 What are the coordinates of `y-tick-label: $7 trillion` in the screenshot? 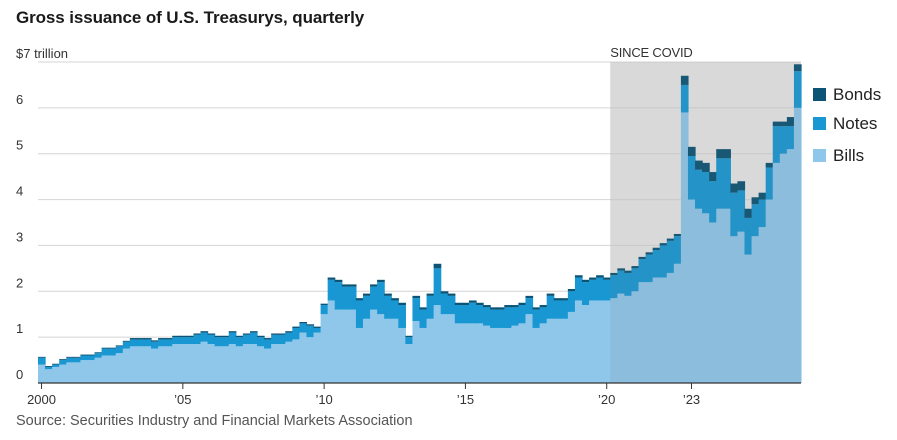 It's located at (42, 53).